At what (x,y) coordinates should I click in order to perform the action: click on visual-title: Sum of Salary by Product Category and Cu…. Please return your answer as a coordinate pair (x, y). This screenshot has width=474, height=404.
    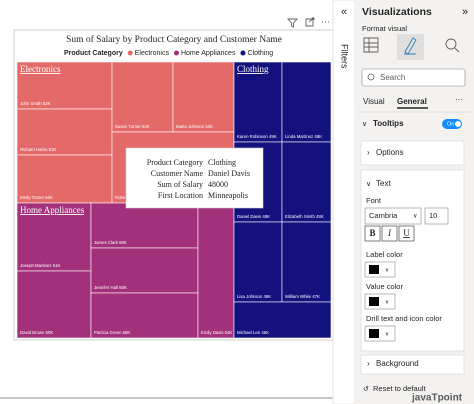
    Looking at the image, I should click on (174, 39).